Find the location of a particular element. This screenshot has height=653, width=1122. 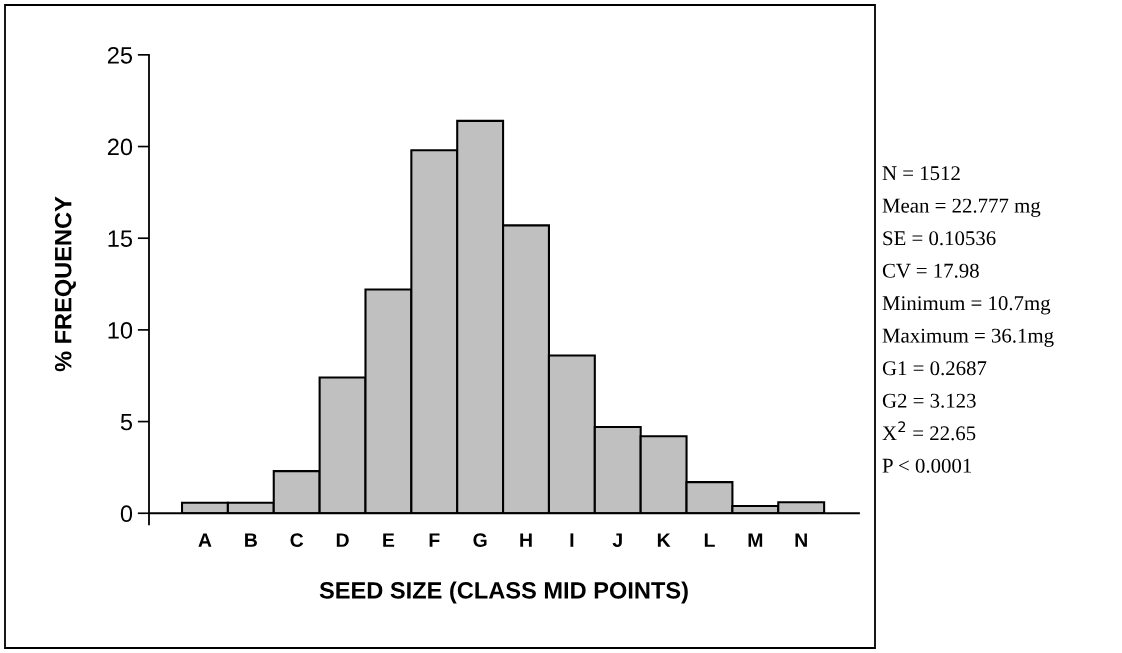

y-tick-label: 15 is located at coordinates (120, 238).